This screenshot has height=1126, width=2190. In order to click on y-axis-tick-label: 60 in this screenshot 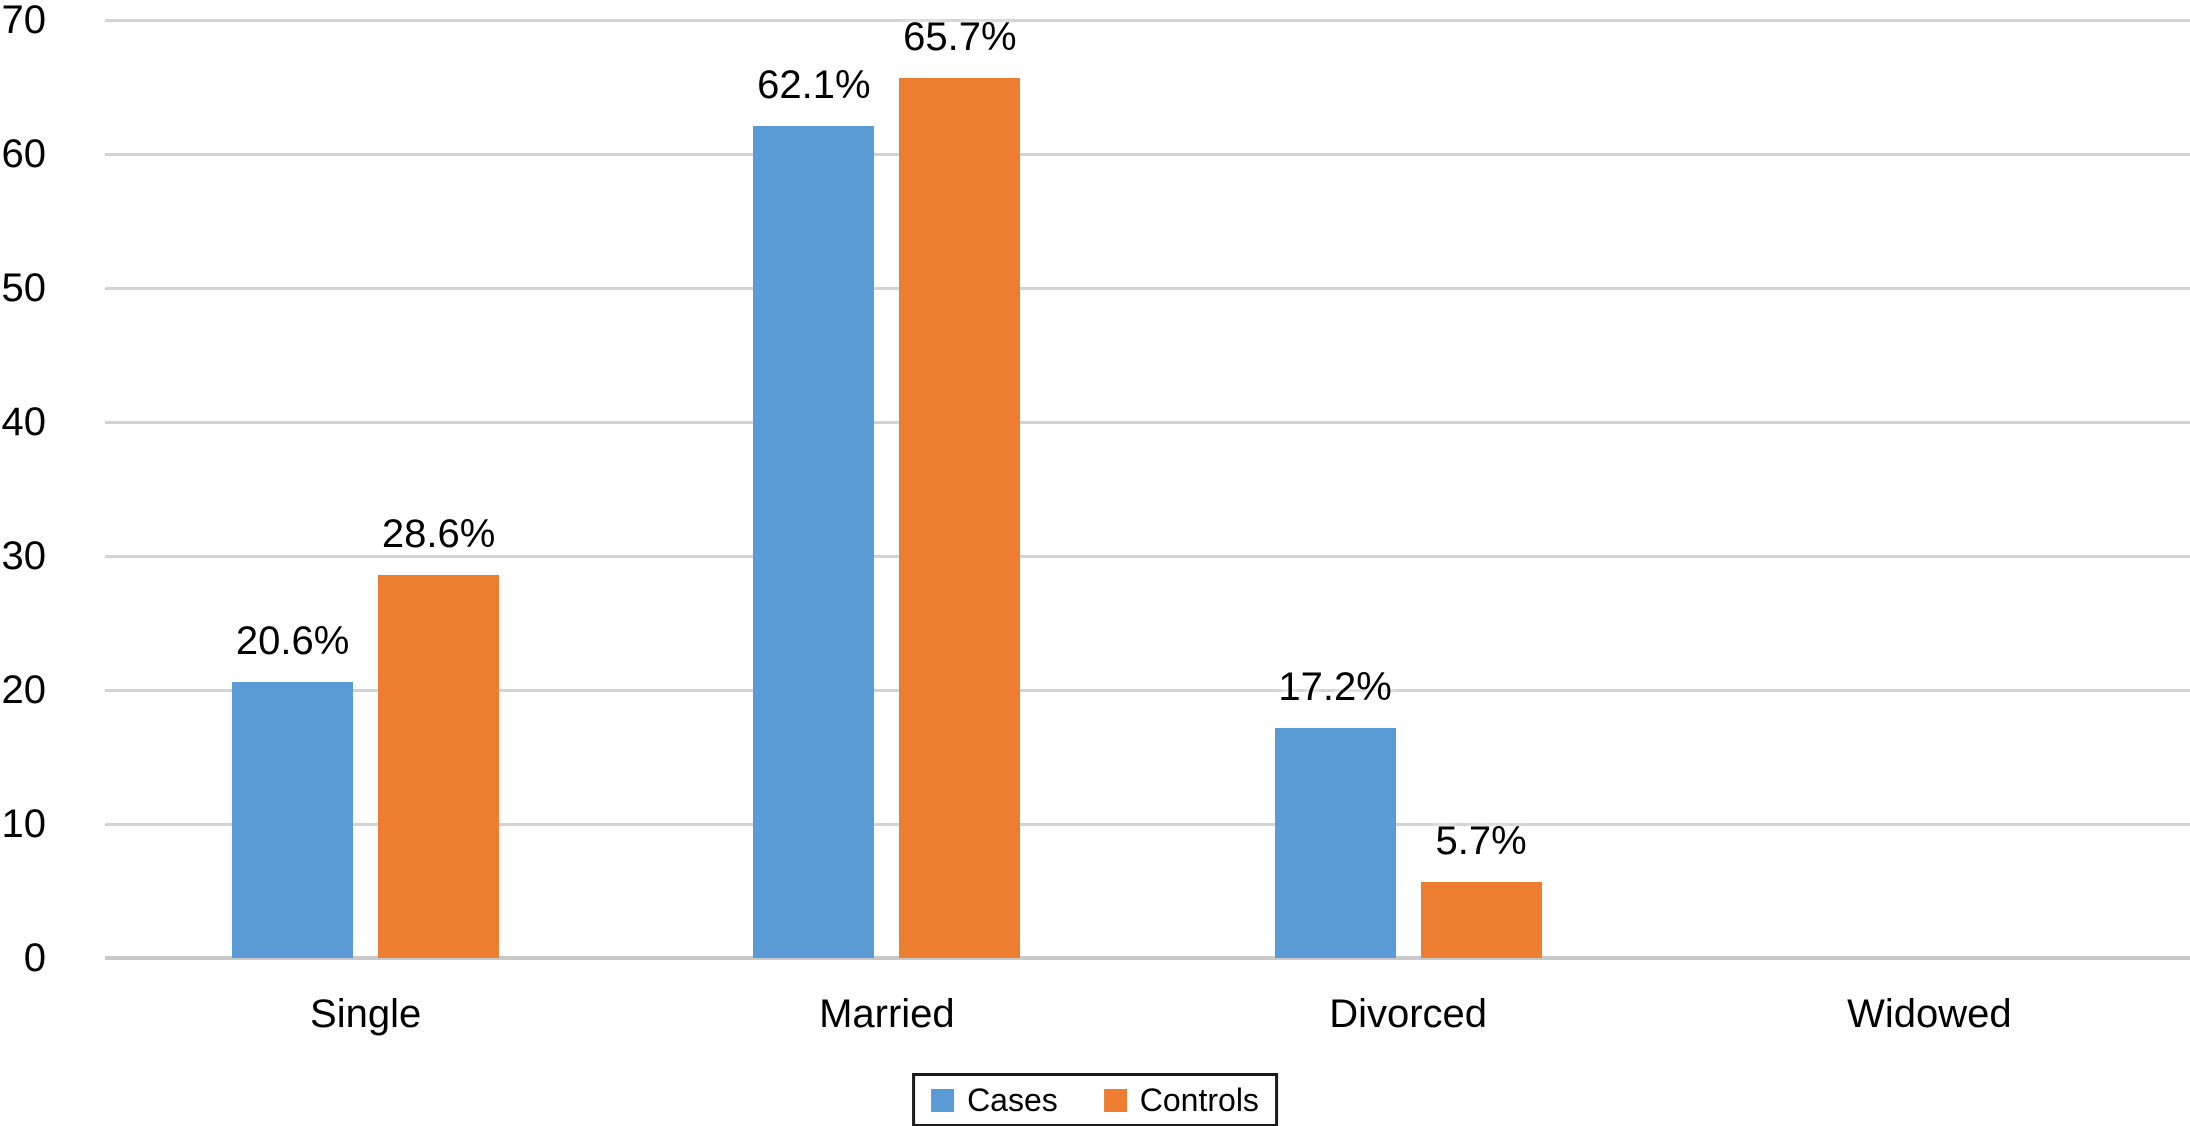, I will do `click(24, 154)`.